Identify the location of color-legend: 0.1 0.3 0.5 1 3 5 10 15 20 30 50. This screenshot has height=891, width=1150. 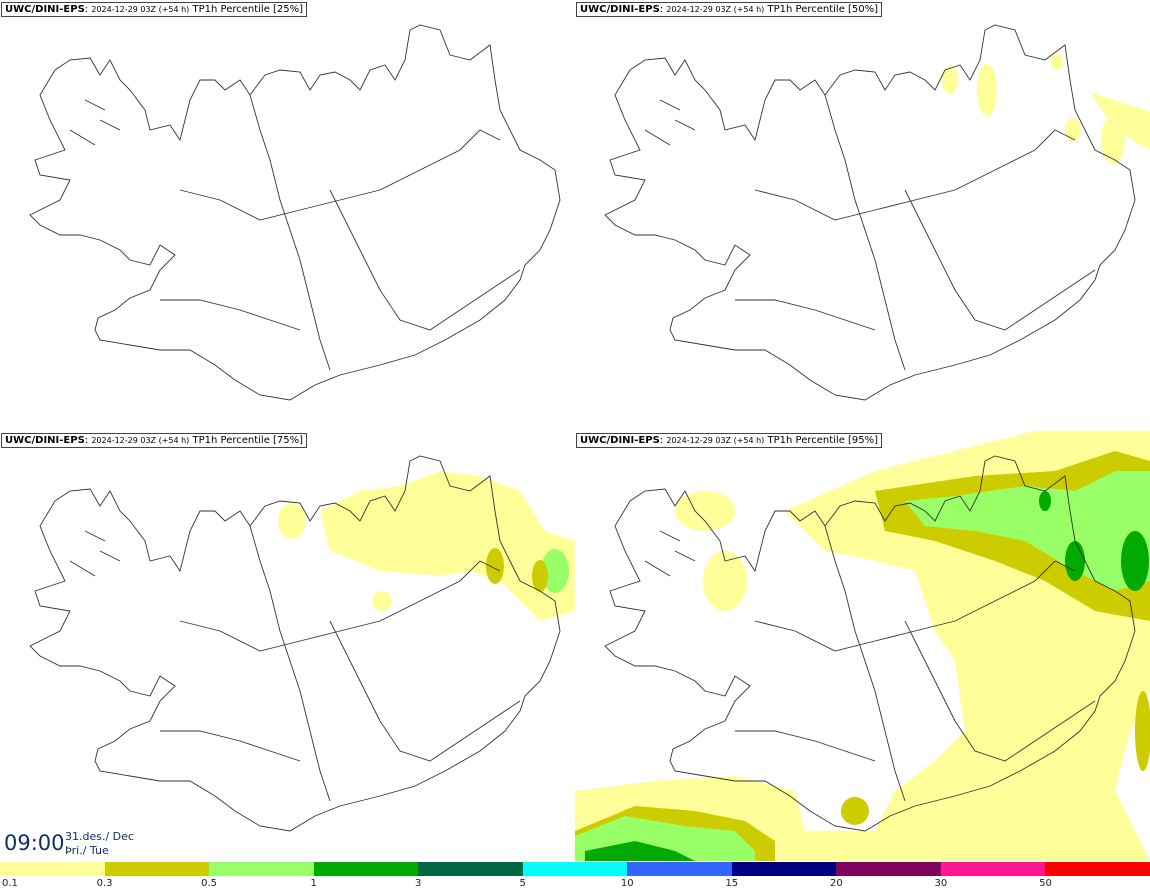
(575, 876).